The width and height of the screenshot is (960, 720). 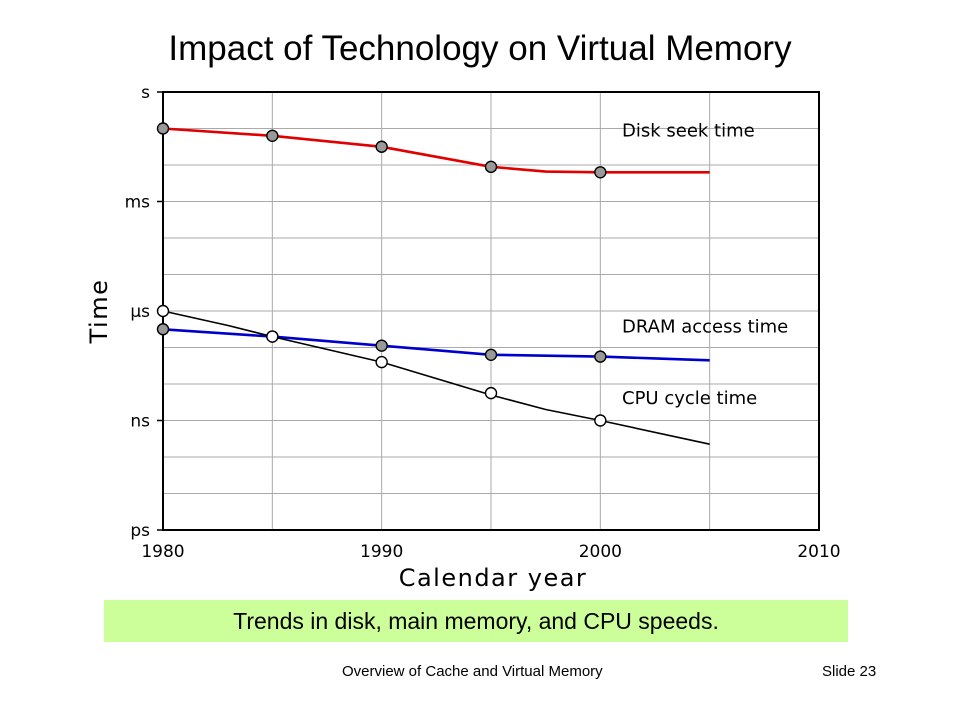 What do you see at coordinates (705, 326) in the screenshot?
I see `series-label: DRAM access time` at bounding box center [705, 326].